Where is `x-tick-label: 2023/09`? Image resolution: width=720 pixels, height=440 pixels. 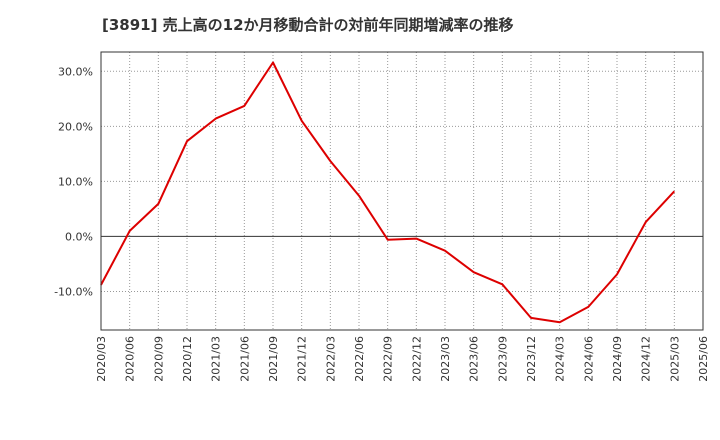
x-tick-label: 2023/09 is located at coordinates (502, 359).